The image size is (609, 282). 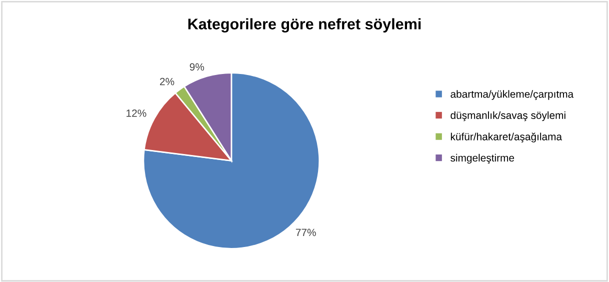 I want to click on chart-title: Kategorilere göre nefret söylemi, so click(x=304, y=25).